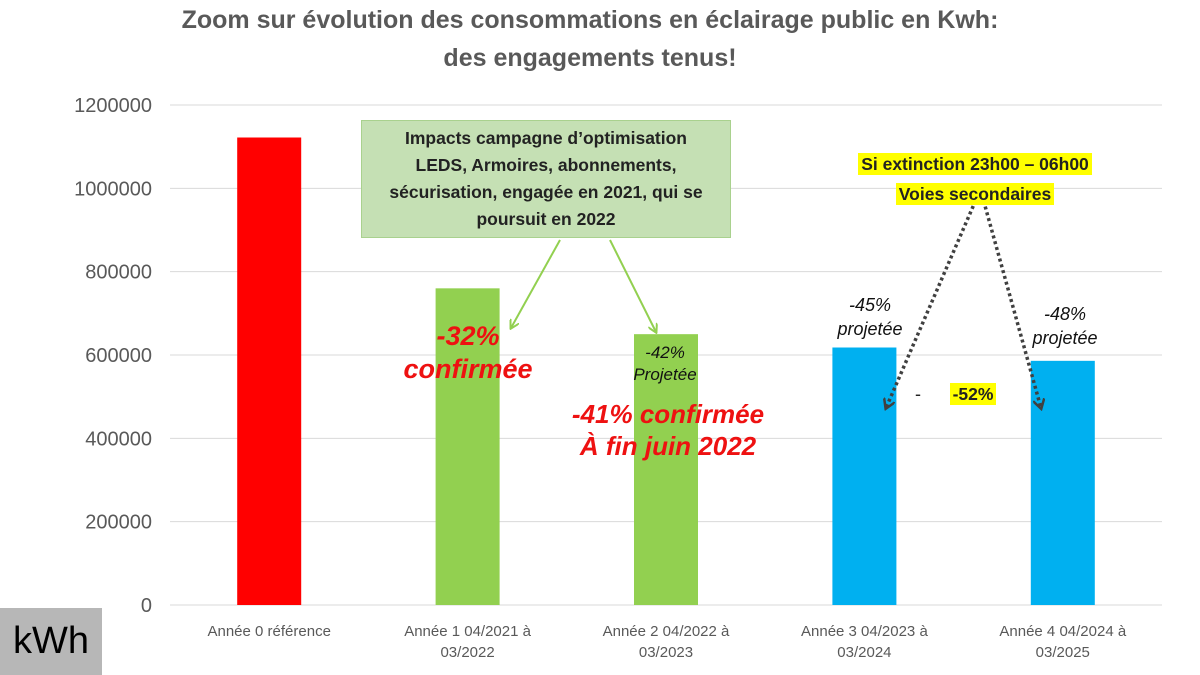  What do you see at coordinates (113, 106) in the screenshot?
I see `y-tick-label: 1200000` at bounding box center [113, 106].